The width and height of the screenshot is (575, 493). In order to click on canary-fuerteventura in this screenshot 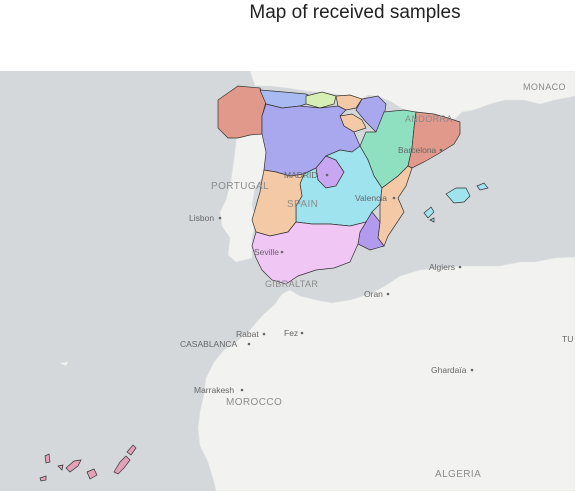, I will do `click(122, 465)`.